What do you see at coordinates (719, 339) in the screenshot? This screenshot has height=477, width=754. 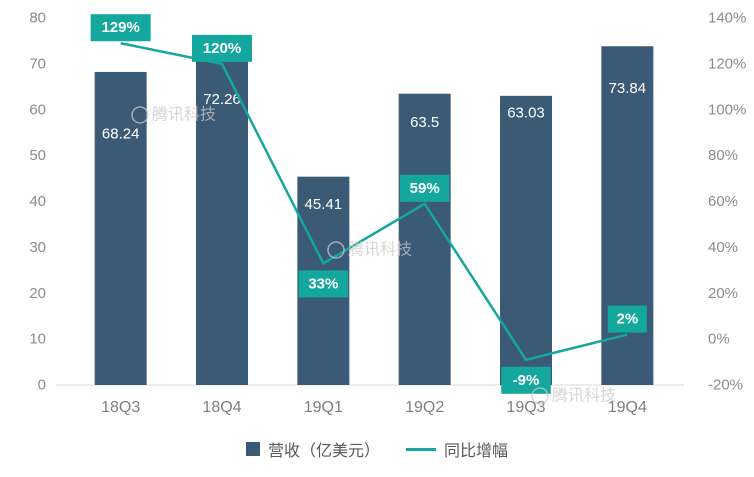 I see `right-axis-tick-label: 0%` at bounding box center [719, 339].